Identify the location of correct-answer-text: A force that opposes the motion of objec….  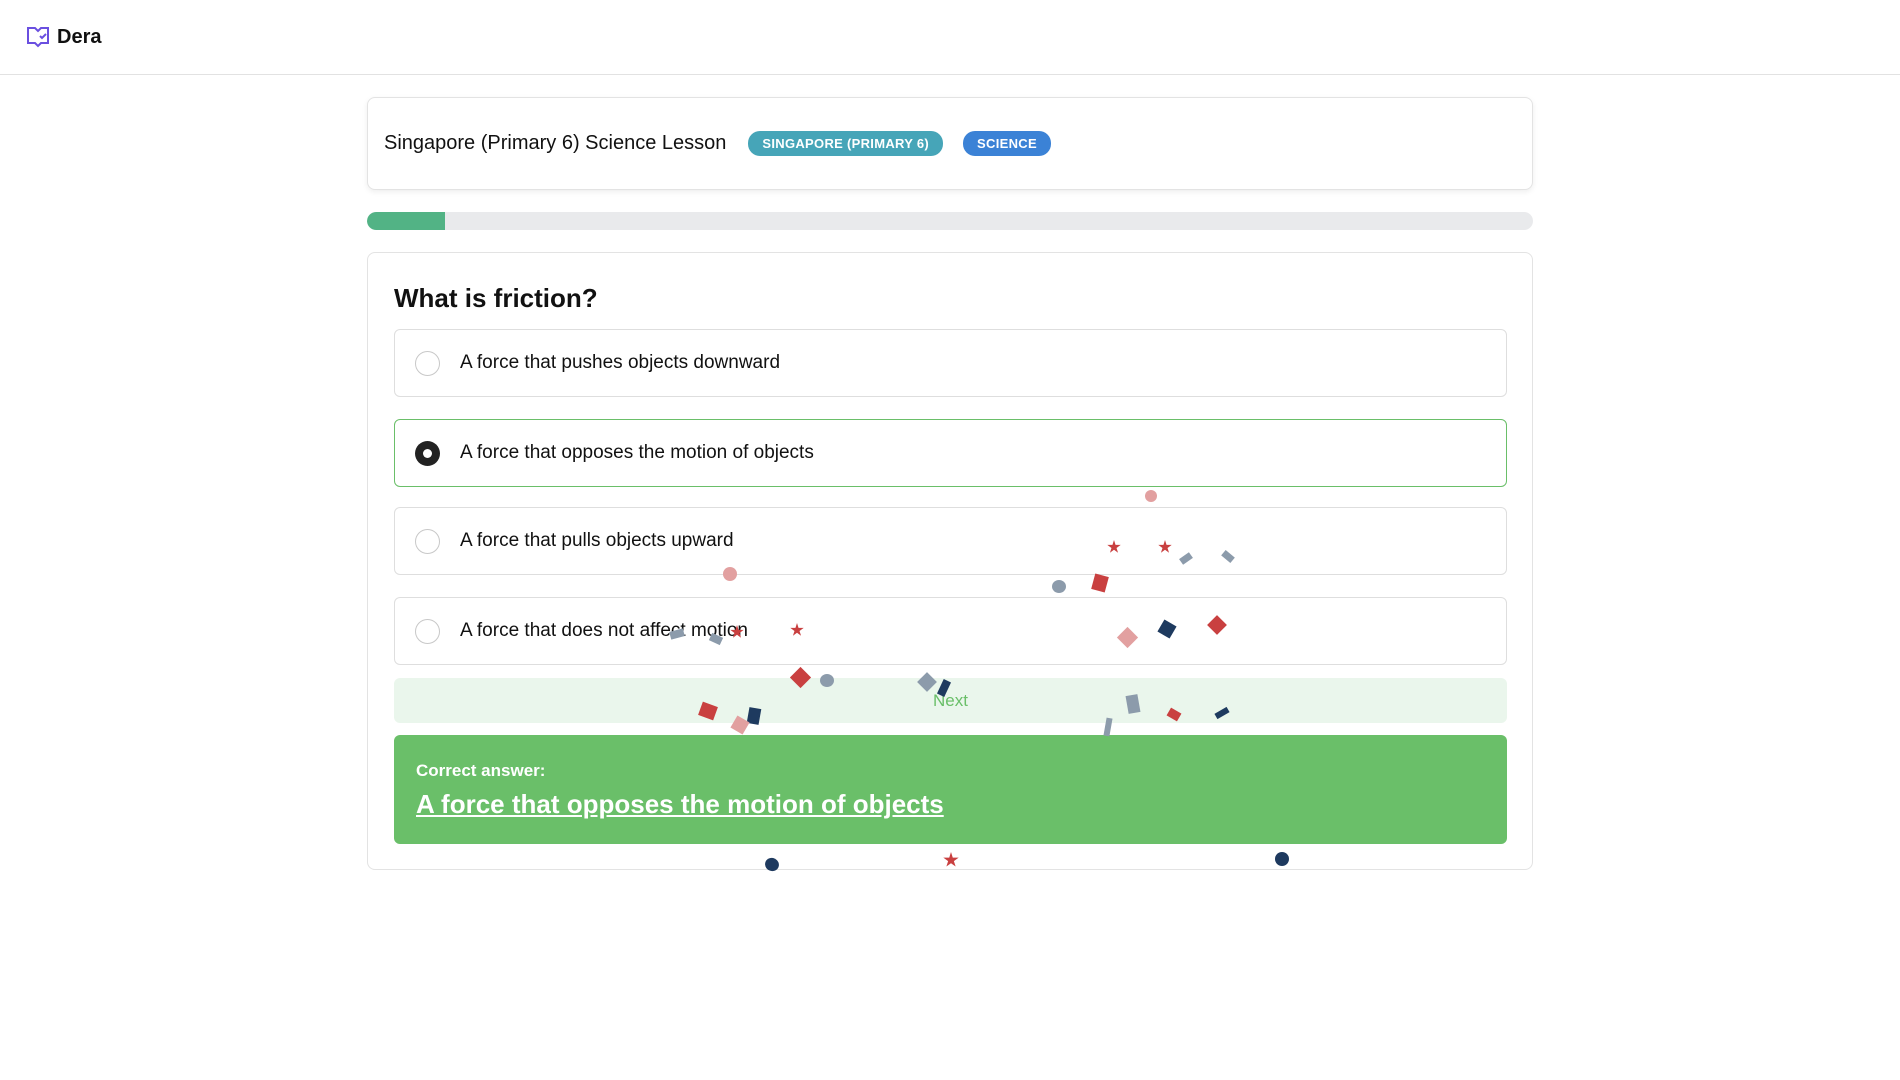
(680, 804).